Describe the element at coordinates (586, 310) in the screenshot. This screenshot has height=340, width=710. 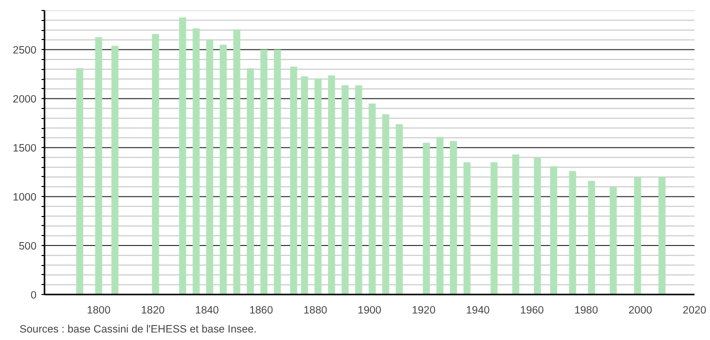
I see `x-tick-label: 1980` at that location.